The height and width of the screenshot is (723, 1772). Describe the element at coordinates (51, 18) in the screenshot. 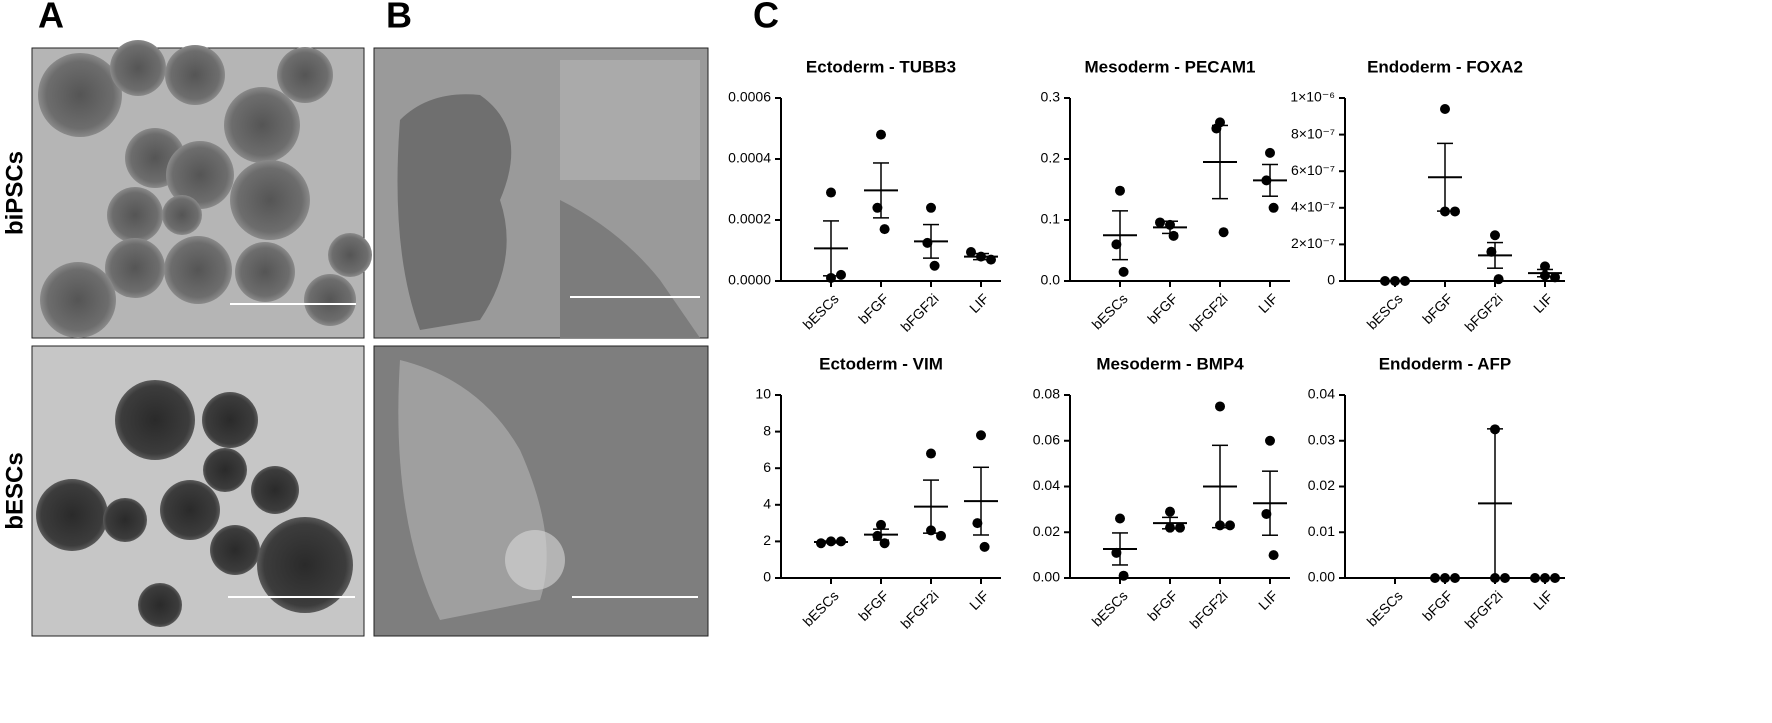

I see `panel-label: A` at that location.